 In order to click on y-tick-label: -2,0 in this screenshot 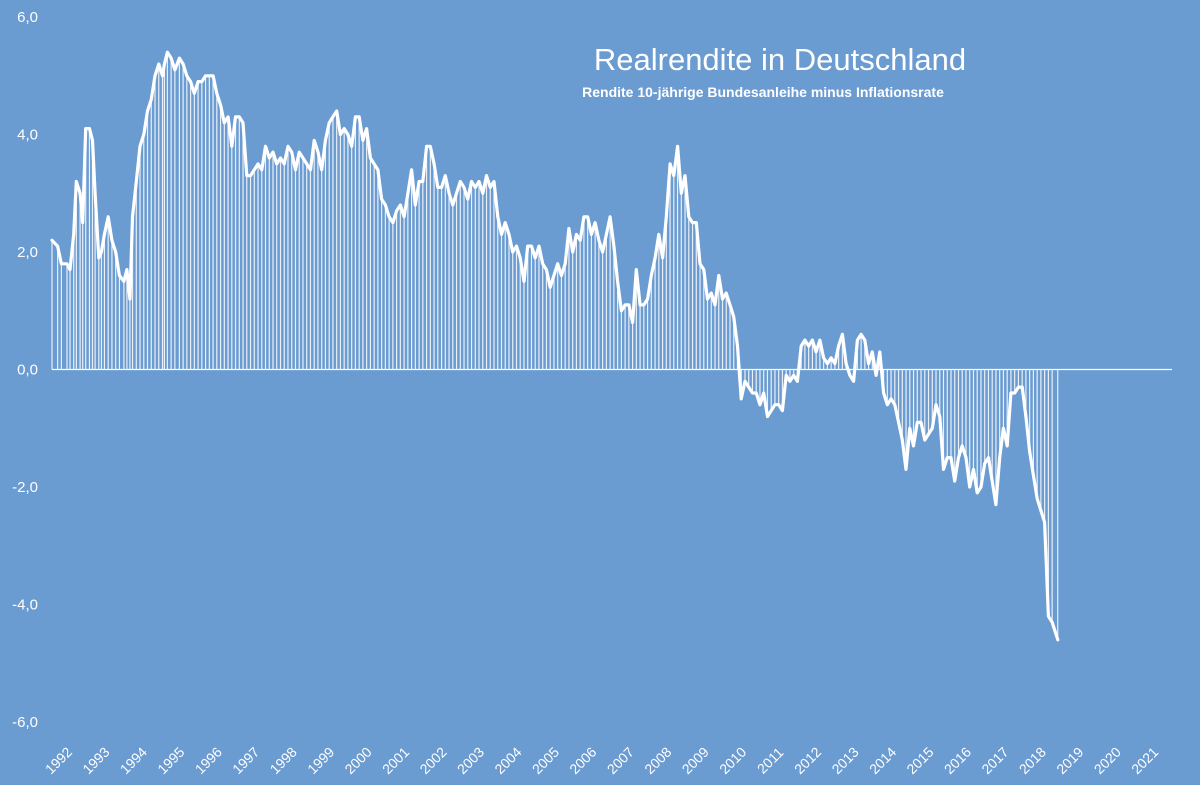, I will do `click(25, 487)`.